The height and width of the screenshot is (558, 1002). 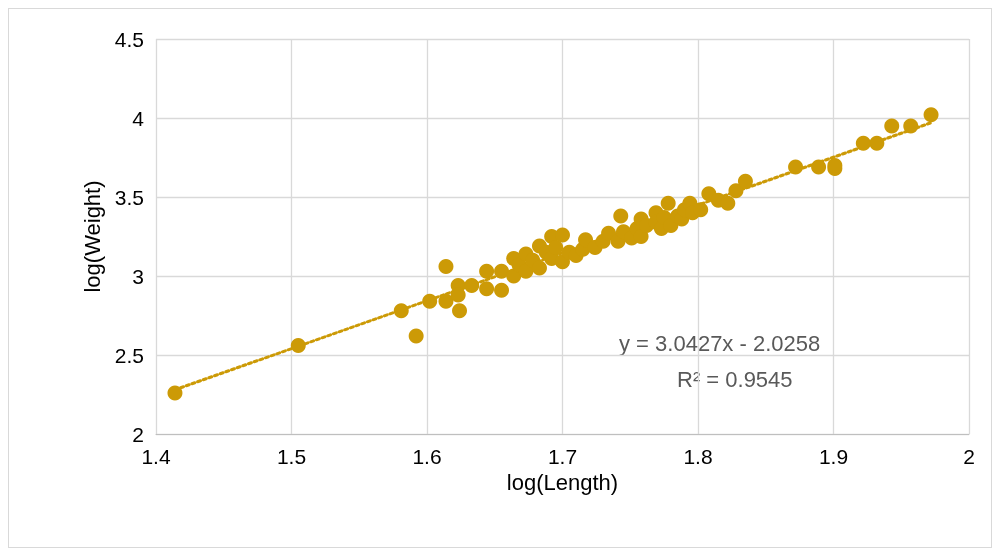 What do you see at coordinates (138, 118) in the screenshot?
I see `y-tick-label: 4` at bounding box center [138, 118].